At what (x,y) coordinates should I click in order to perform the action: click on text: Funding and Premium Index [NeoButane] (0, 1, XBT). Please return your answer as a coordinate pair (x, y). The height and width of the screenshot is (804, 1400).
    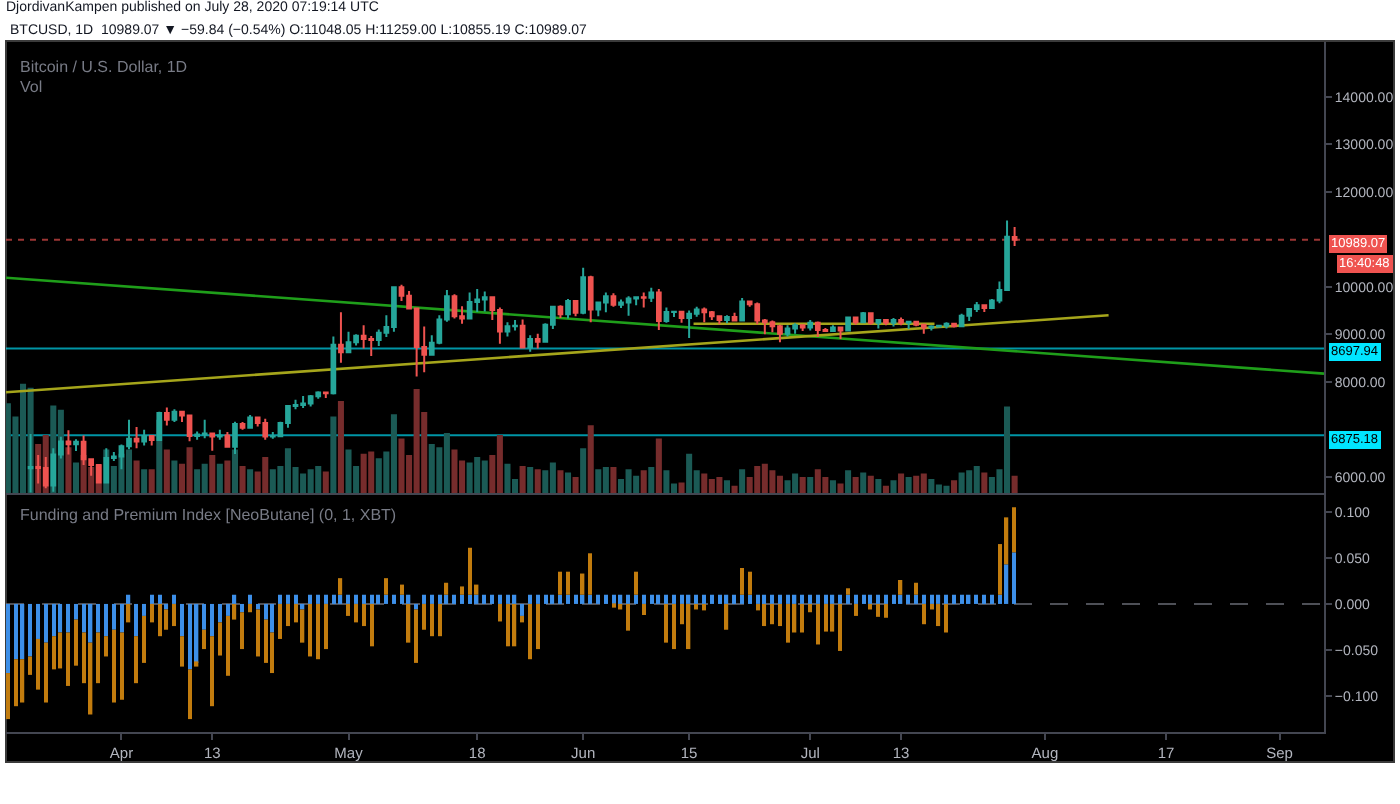
    Looking at the image, I should click on (208, 515).